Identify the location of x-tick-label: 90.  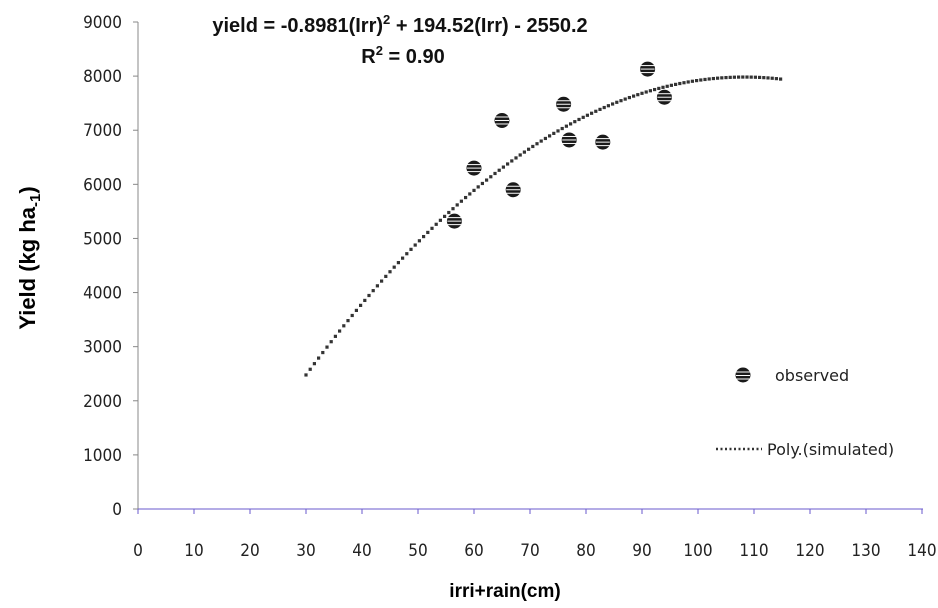
(641, 551).